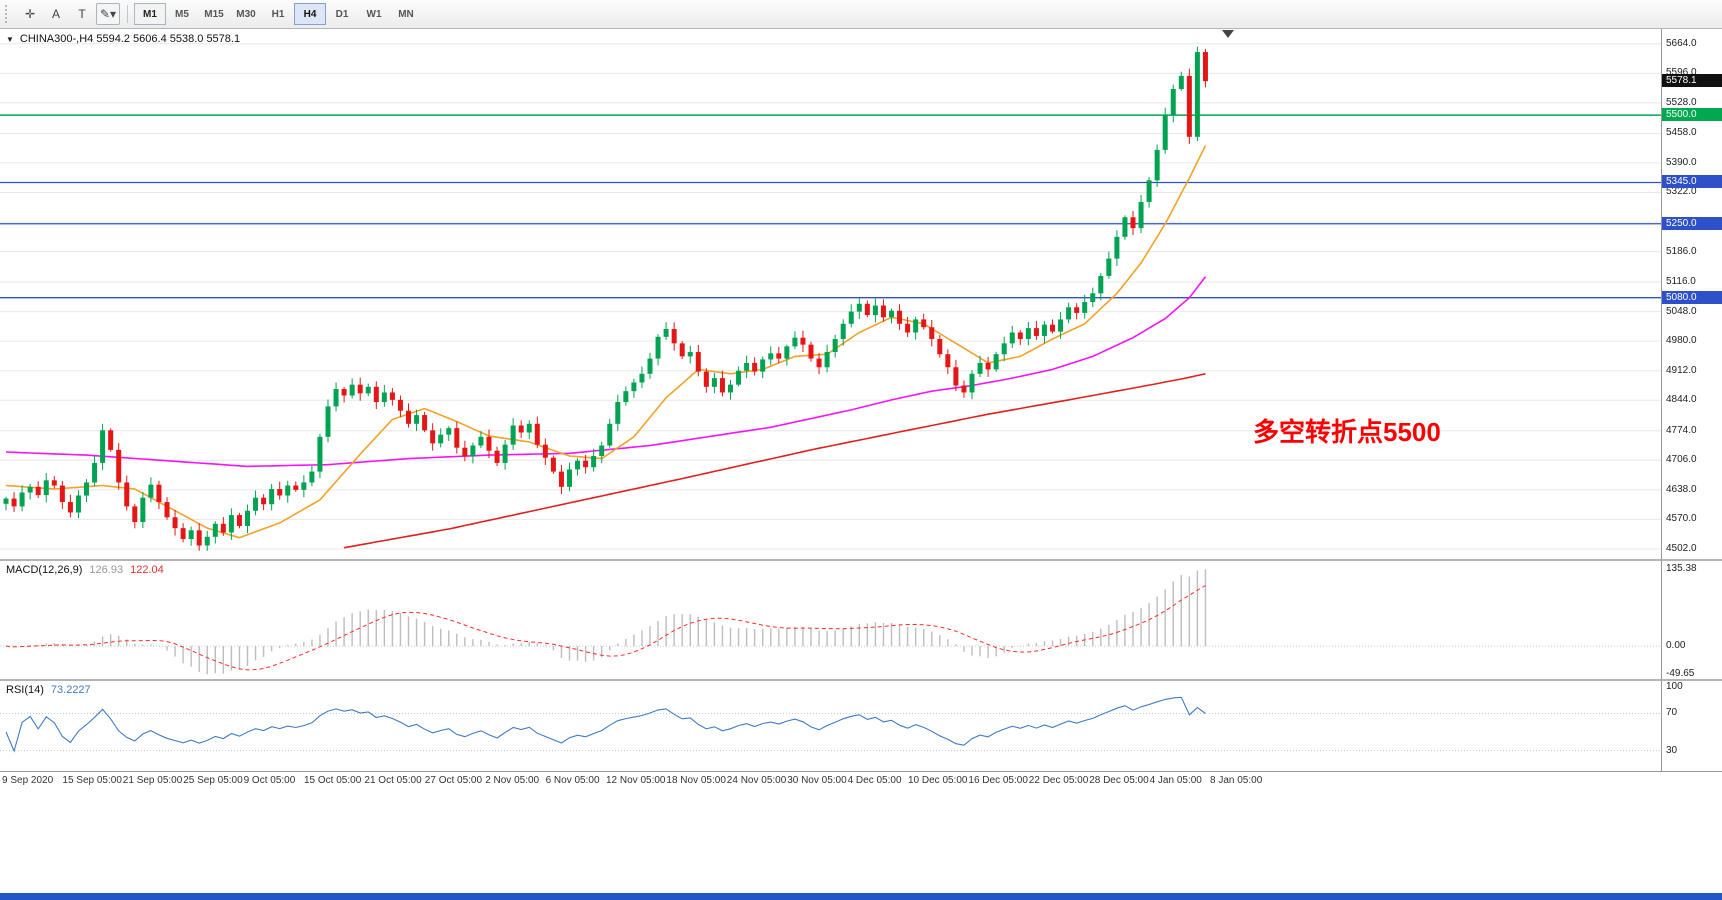  I want to click on price-axis-label: 5116.0, so click(1681, 282).